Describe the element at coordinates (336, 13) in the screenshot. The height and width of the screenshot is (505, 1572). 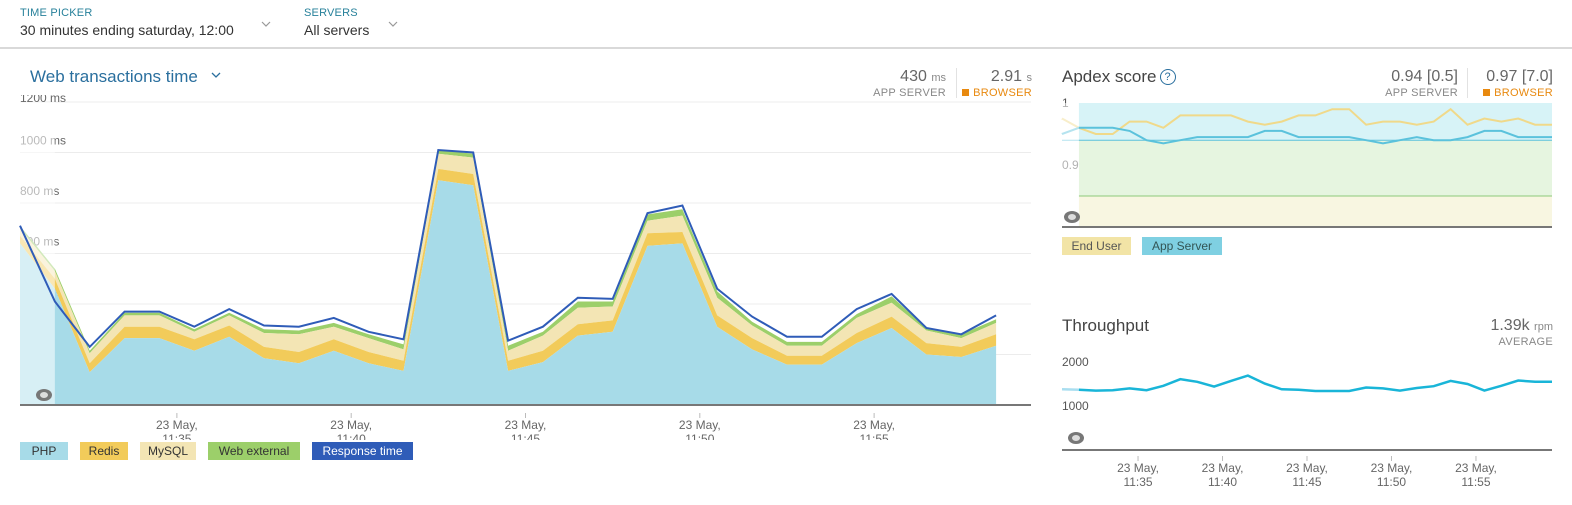
I see `servers-label: SERVERS` at that location.